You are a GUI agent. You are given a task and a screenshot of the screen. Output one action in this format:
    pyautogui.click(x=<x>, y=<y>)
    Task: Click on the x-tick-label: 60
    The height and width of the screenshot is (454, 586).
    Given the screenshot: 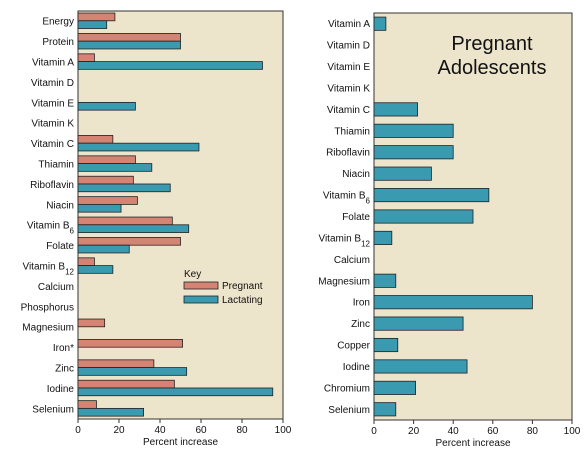 What is the action you would take?
    pyautogui.click(x=493, y=431)
    